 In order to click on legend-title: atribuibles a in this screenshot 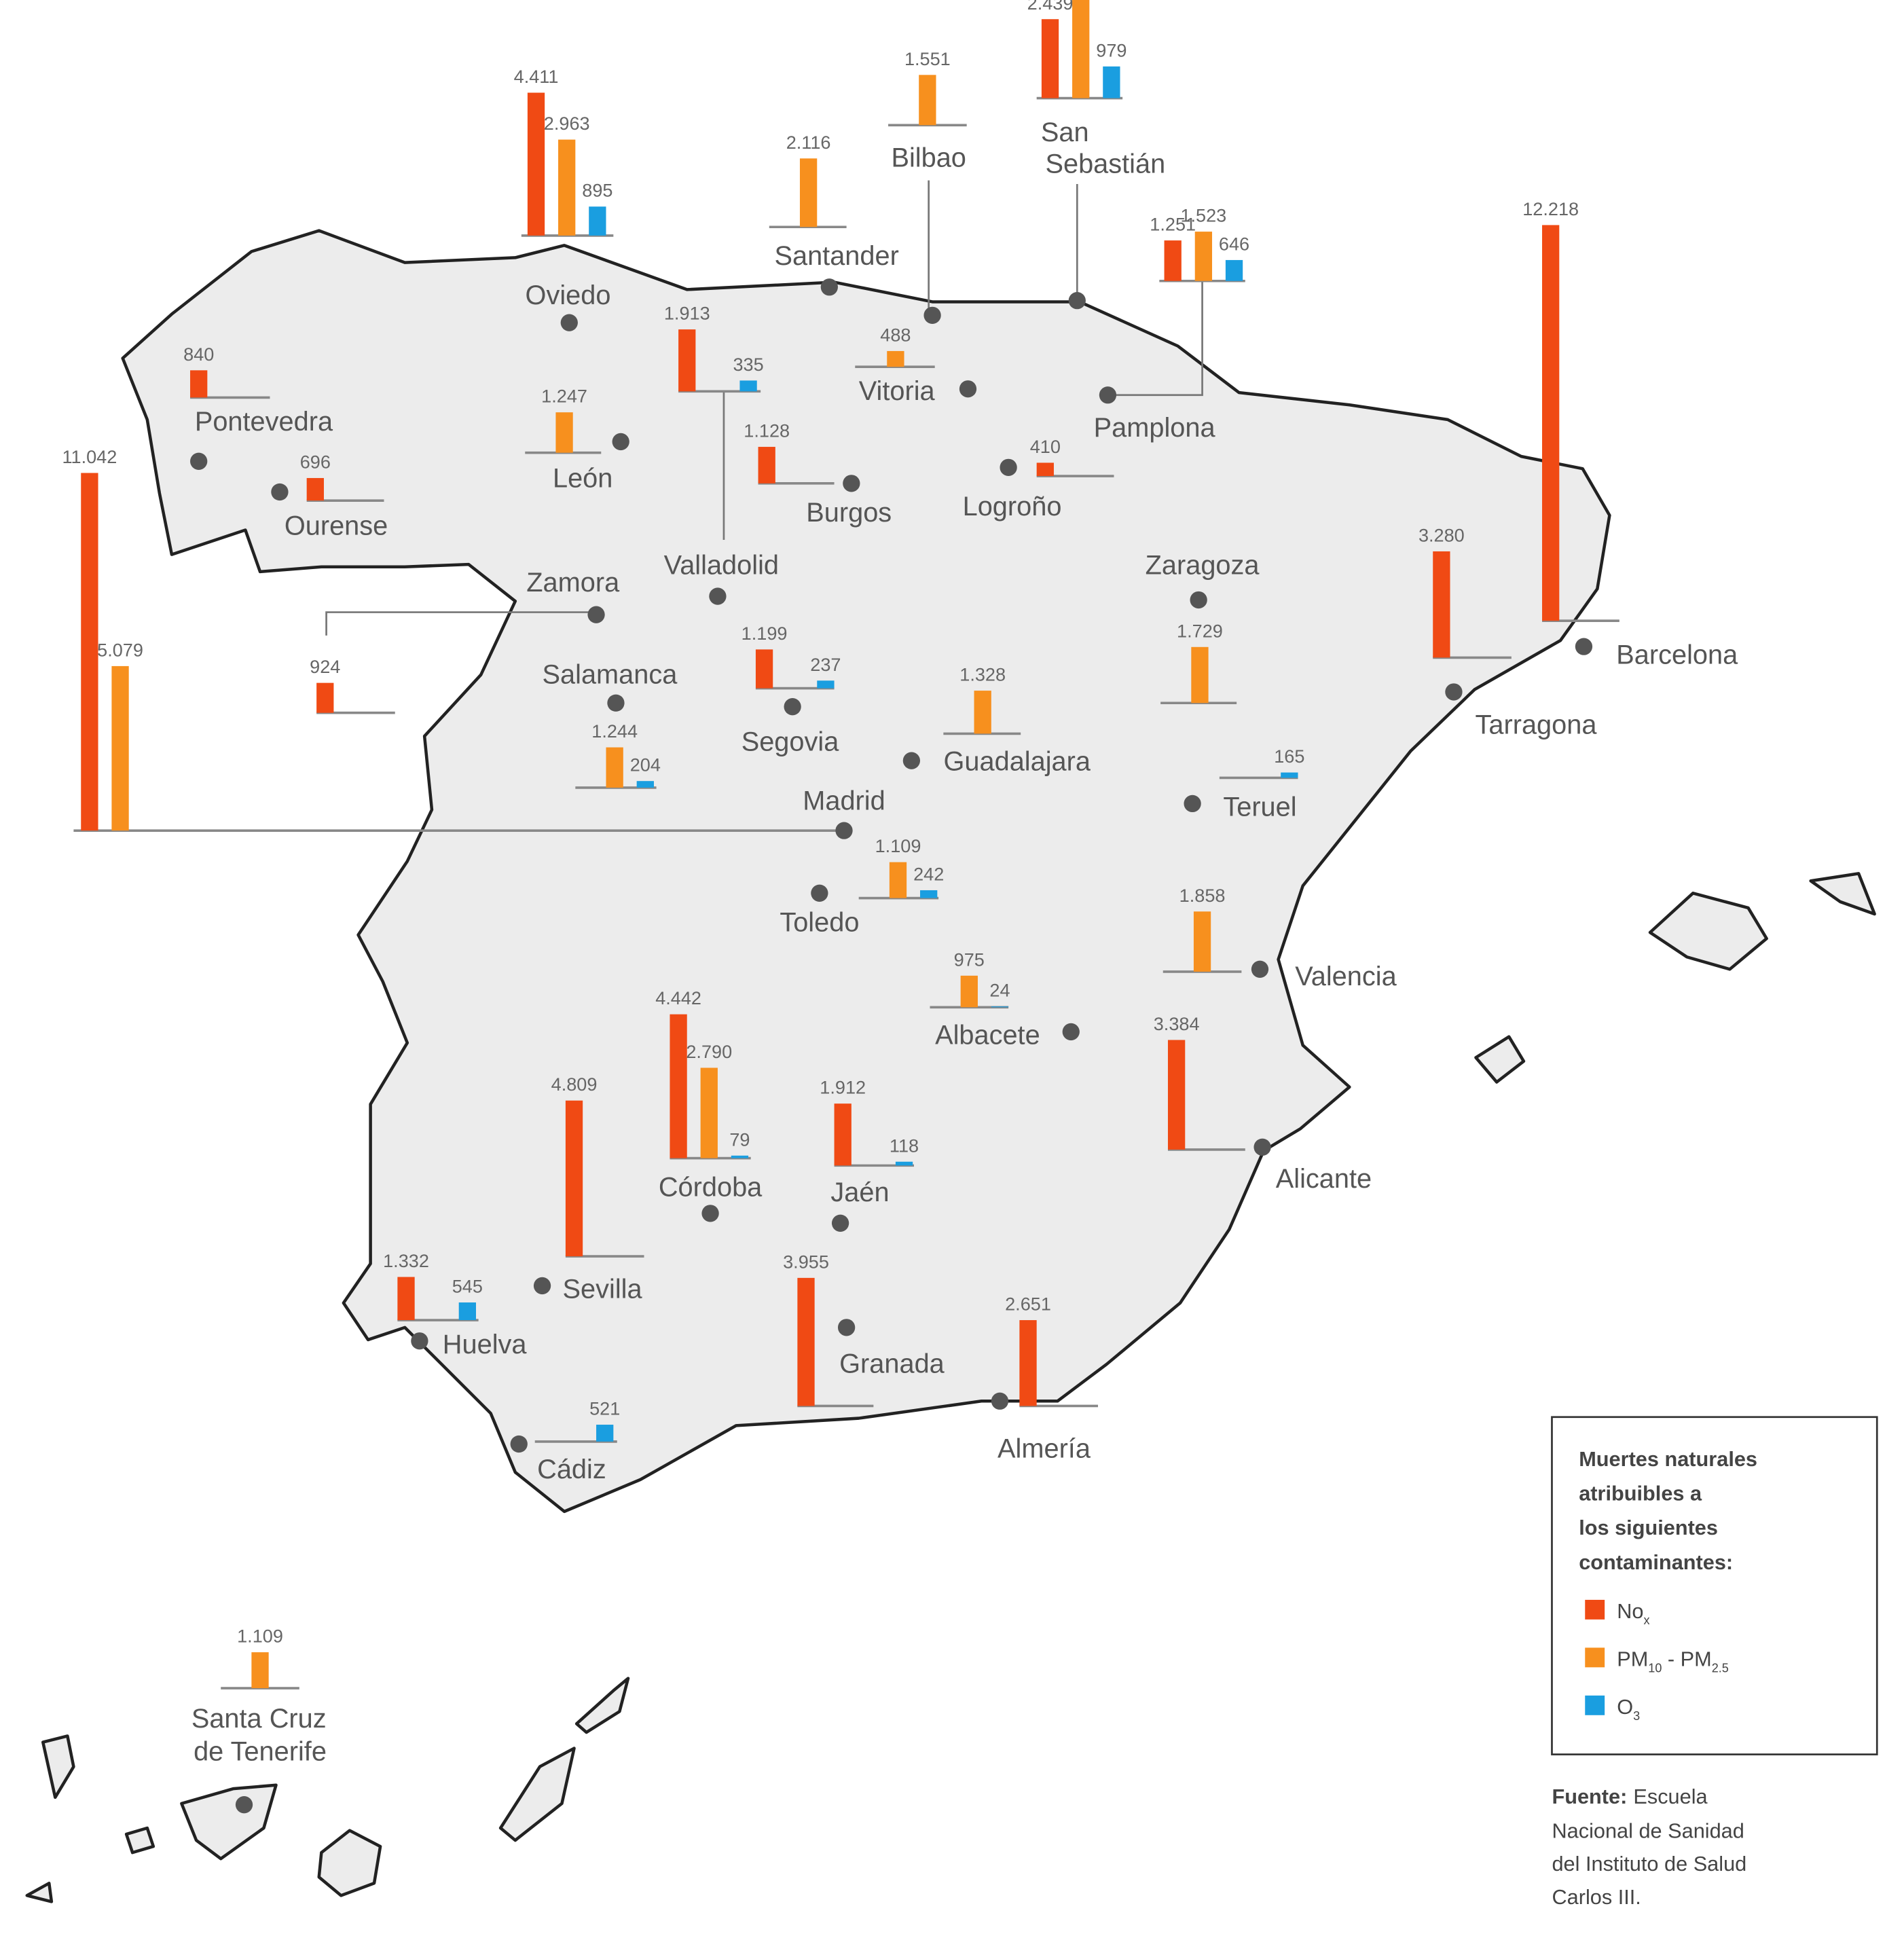, I will do `click(1641, 1493)`.